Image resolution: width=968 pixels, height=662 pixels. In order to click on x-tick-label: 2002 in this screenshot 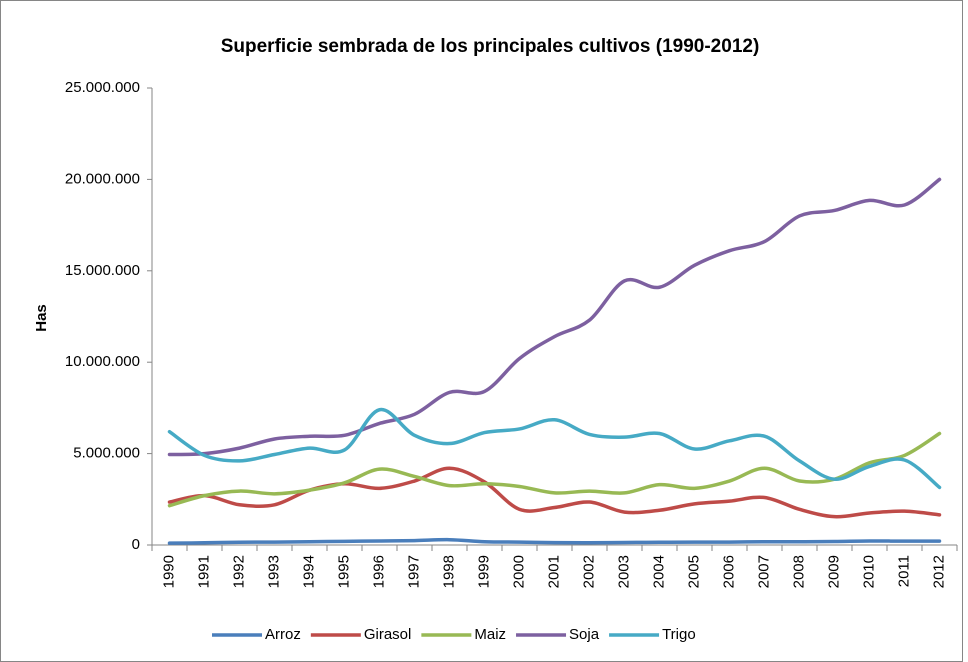, I will do `click(588, 571)`.